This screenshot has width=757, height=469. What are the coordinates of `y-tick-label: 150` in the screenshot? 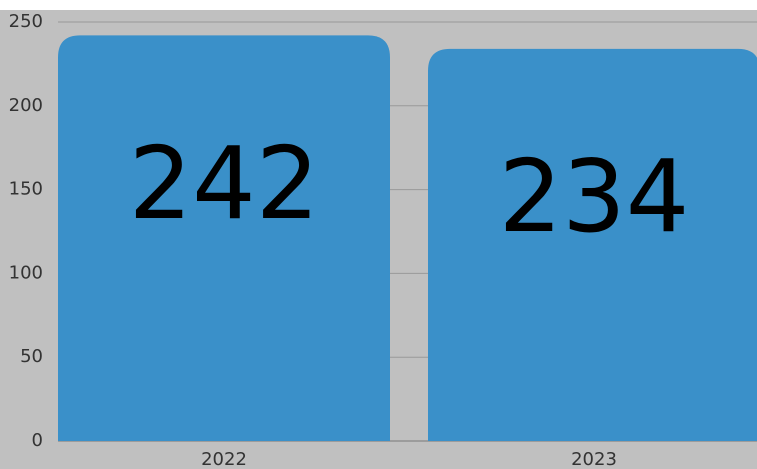 It's located at (26, 189).